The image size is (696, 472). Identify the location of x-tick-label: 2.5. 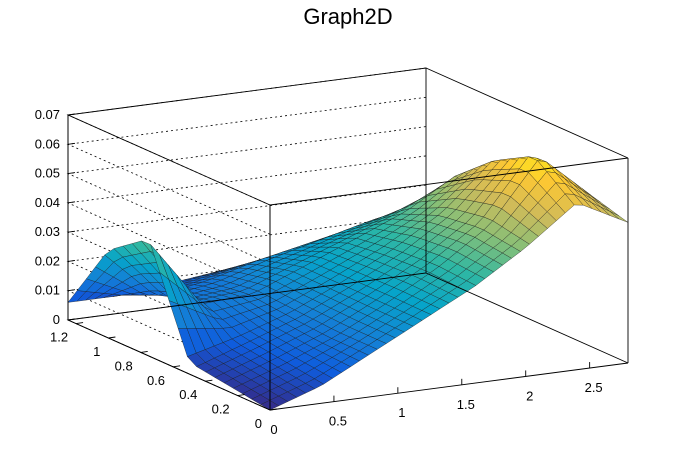
(594, 387).